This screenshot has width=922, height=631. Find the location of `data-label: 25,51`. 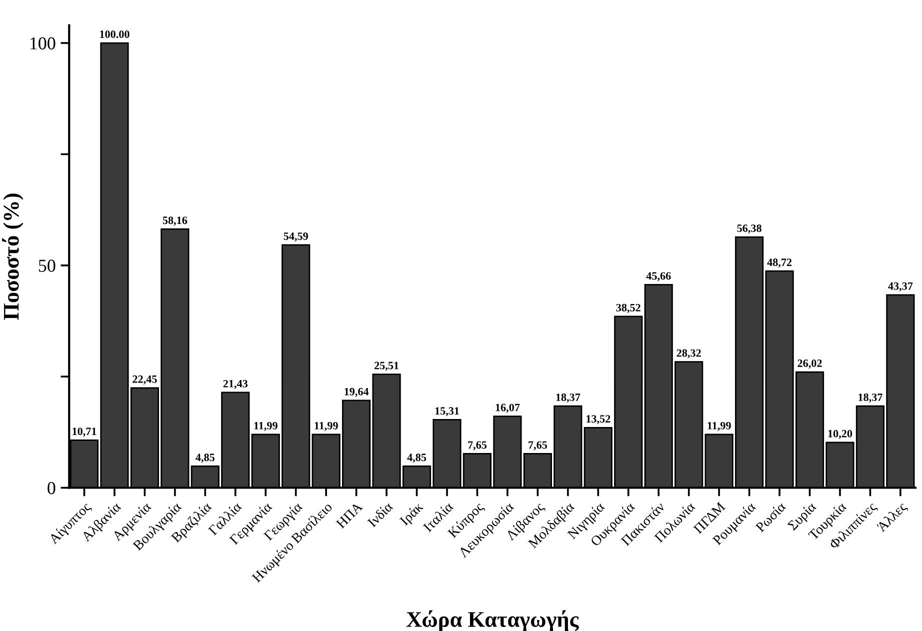

data-label: 25,51 is located at coordinates (386, 366).